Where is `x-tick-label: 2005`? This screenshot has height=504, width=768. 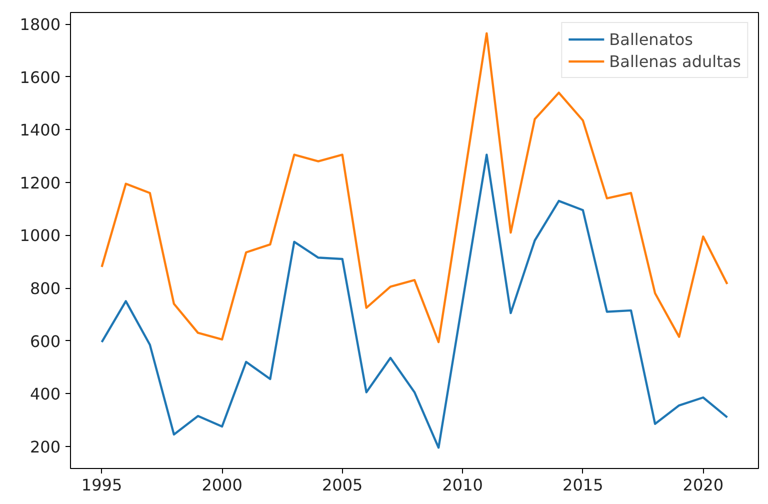
x-tick-label: 2005 is located at coordinates (342, 485).